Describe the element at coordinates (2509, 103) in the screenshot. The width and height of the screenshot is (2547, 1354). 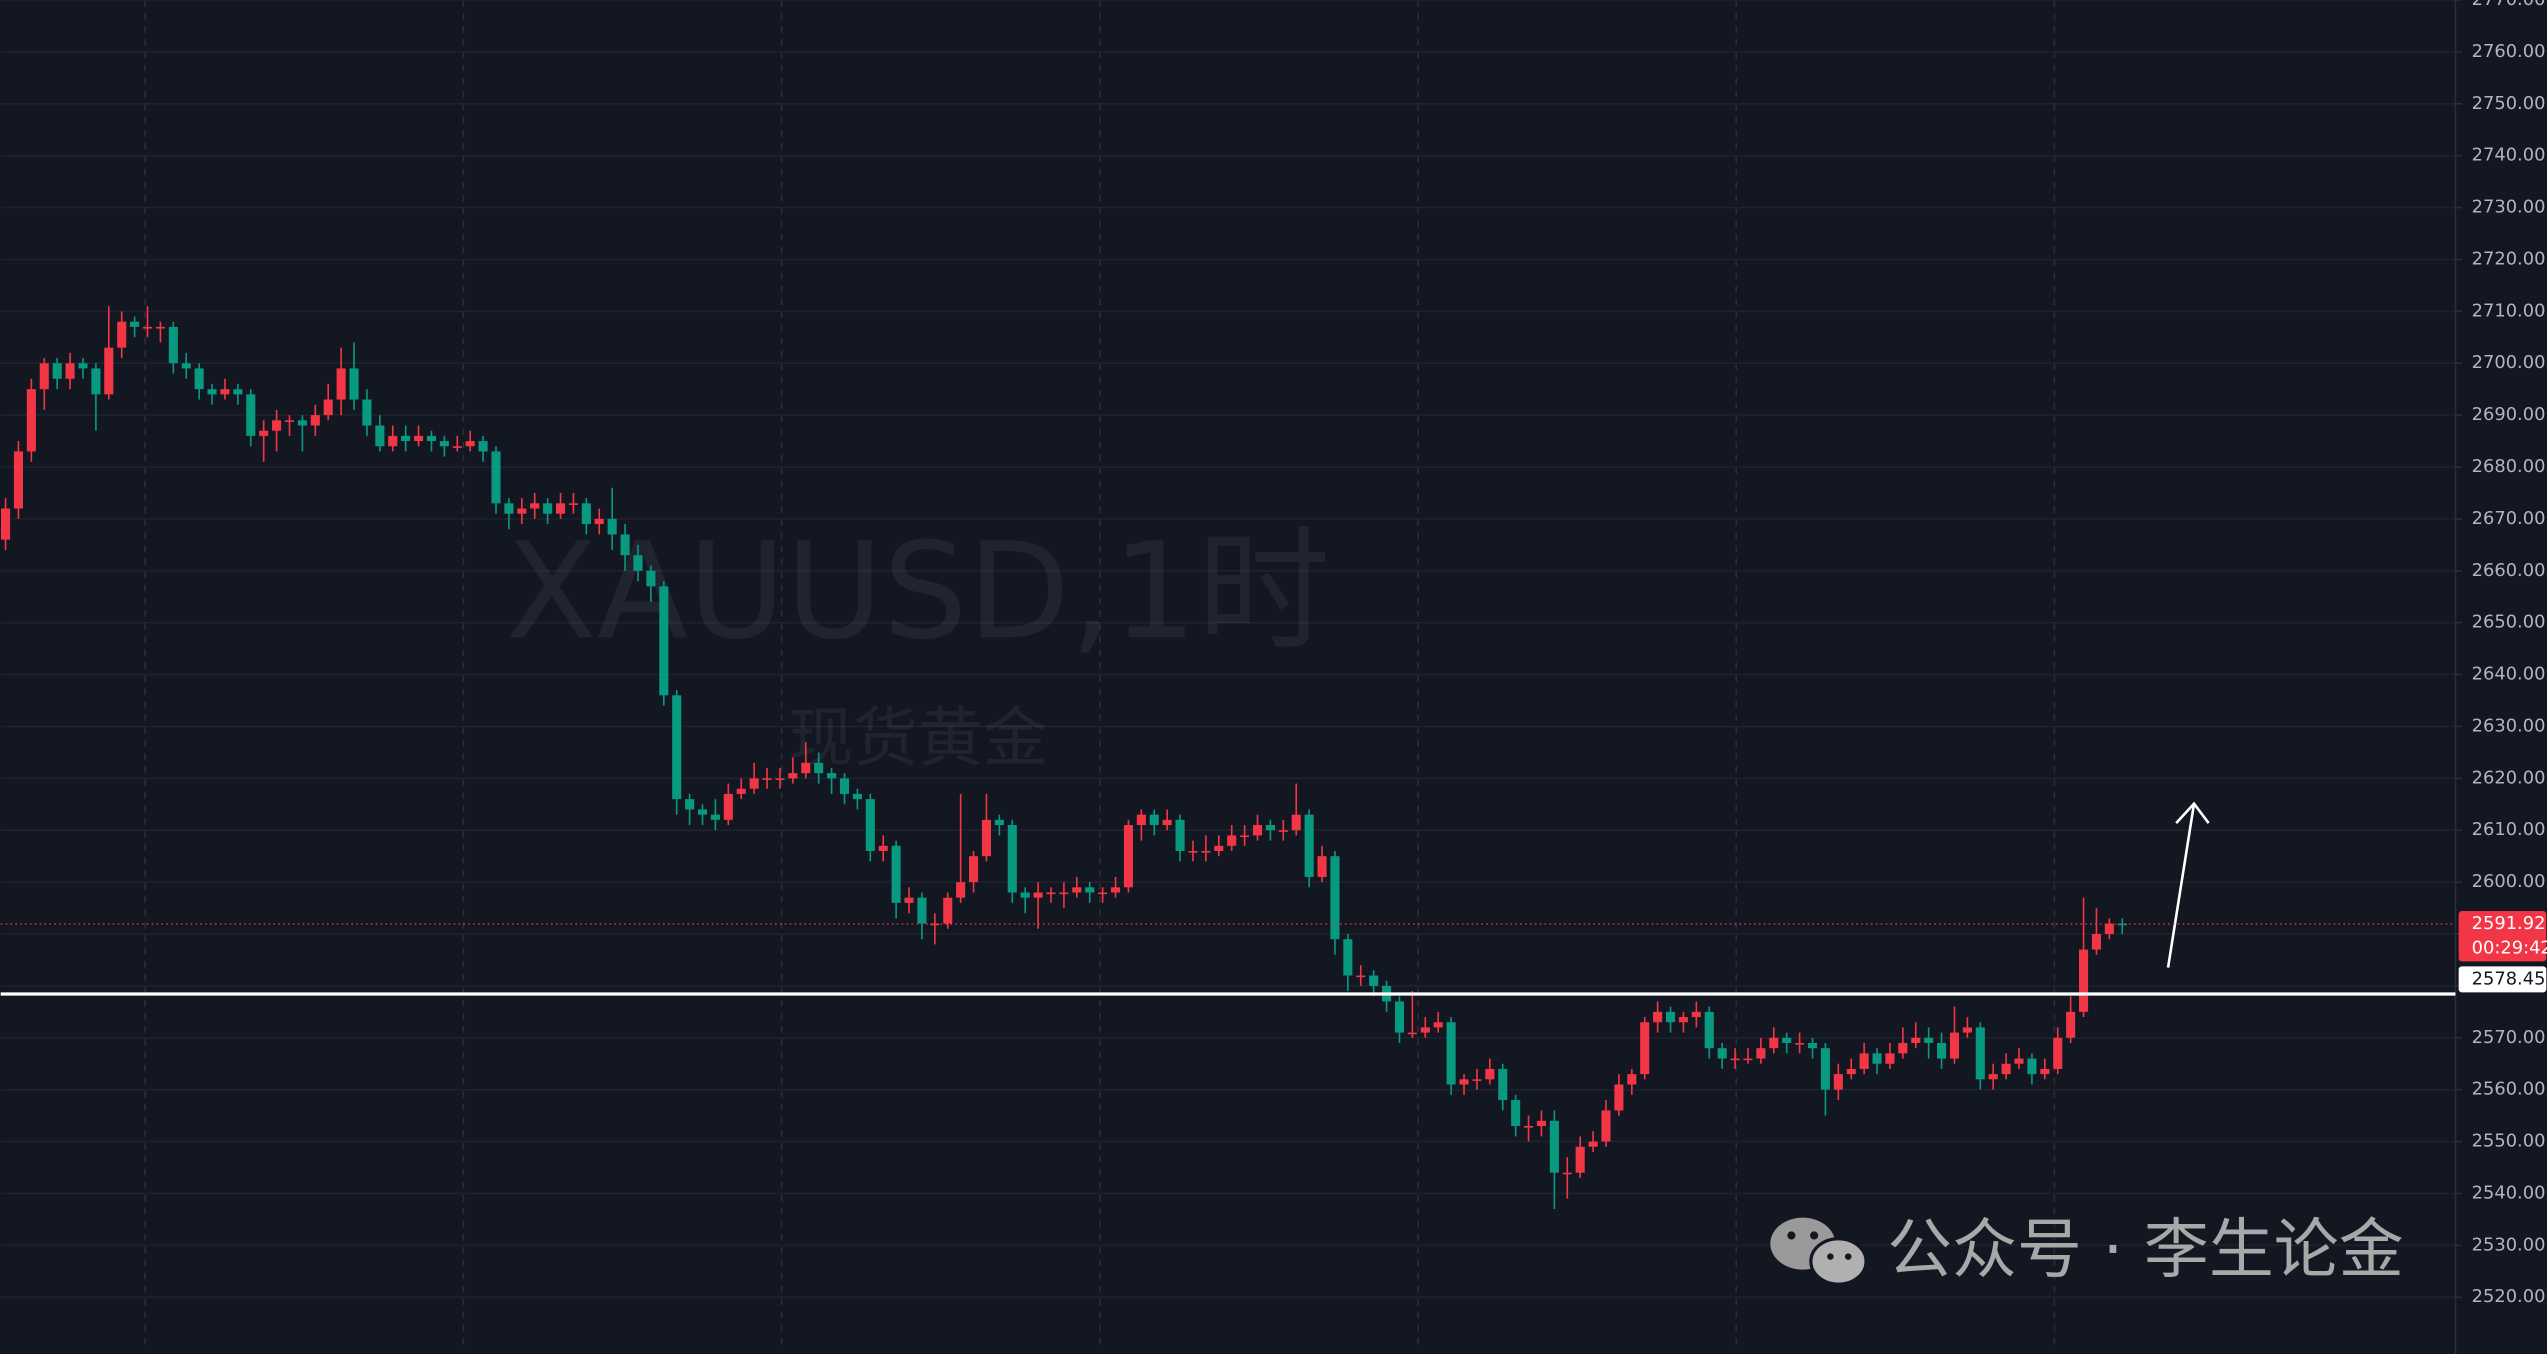
I see `y-tick-label: 2750.00` at that location.